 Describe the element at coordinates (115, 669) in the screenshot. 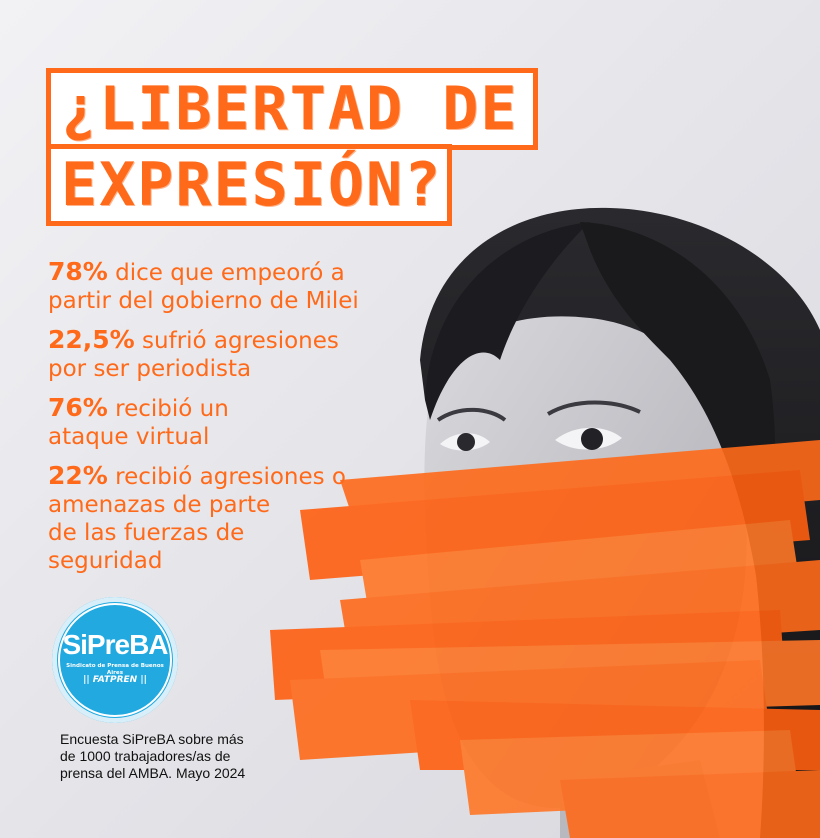

I see `logo-subtitle: Sindicato de Prensa de Buenos Aires` at that location.